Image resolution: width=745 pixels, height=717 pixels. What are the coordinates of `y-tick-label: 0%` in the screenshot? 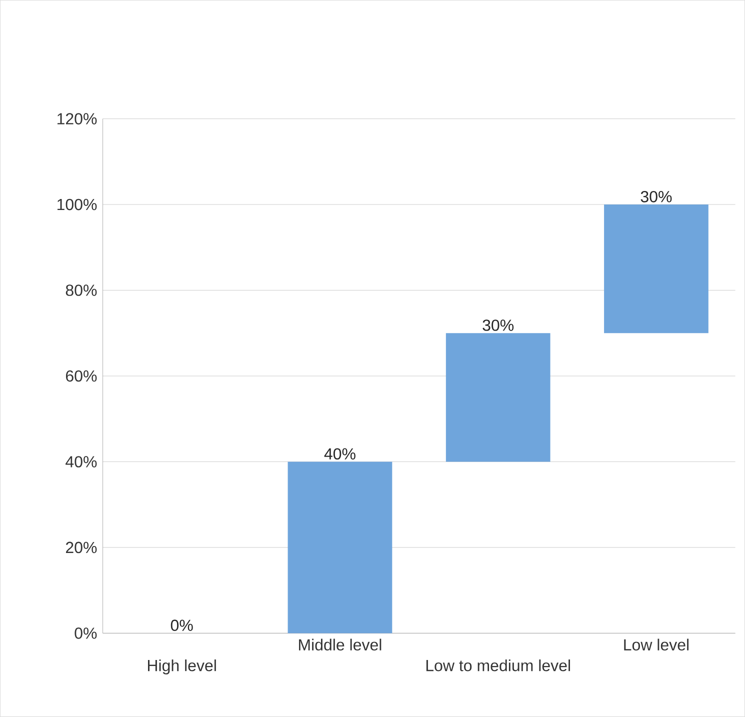 It's located at (85, 633).